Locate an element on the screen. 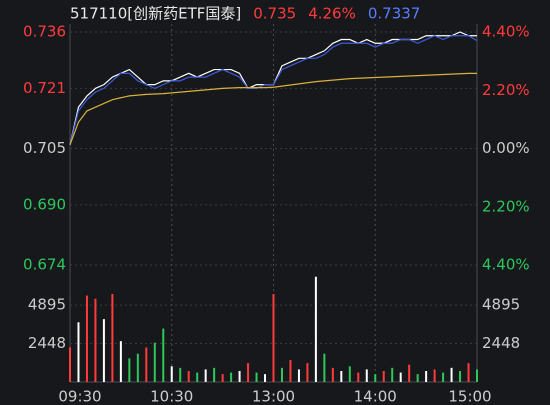 This screenshot has width=550, height=405. x-tick-label: 14:00 is located at coordinates (375, 396).